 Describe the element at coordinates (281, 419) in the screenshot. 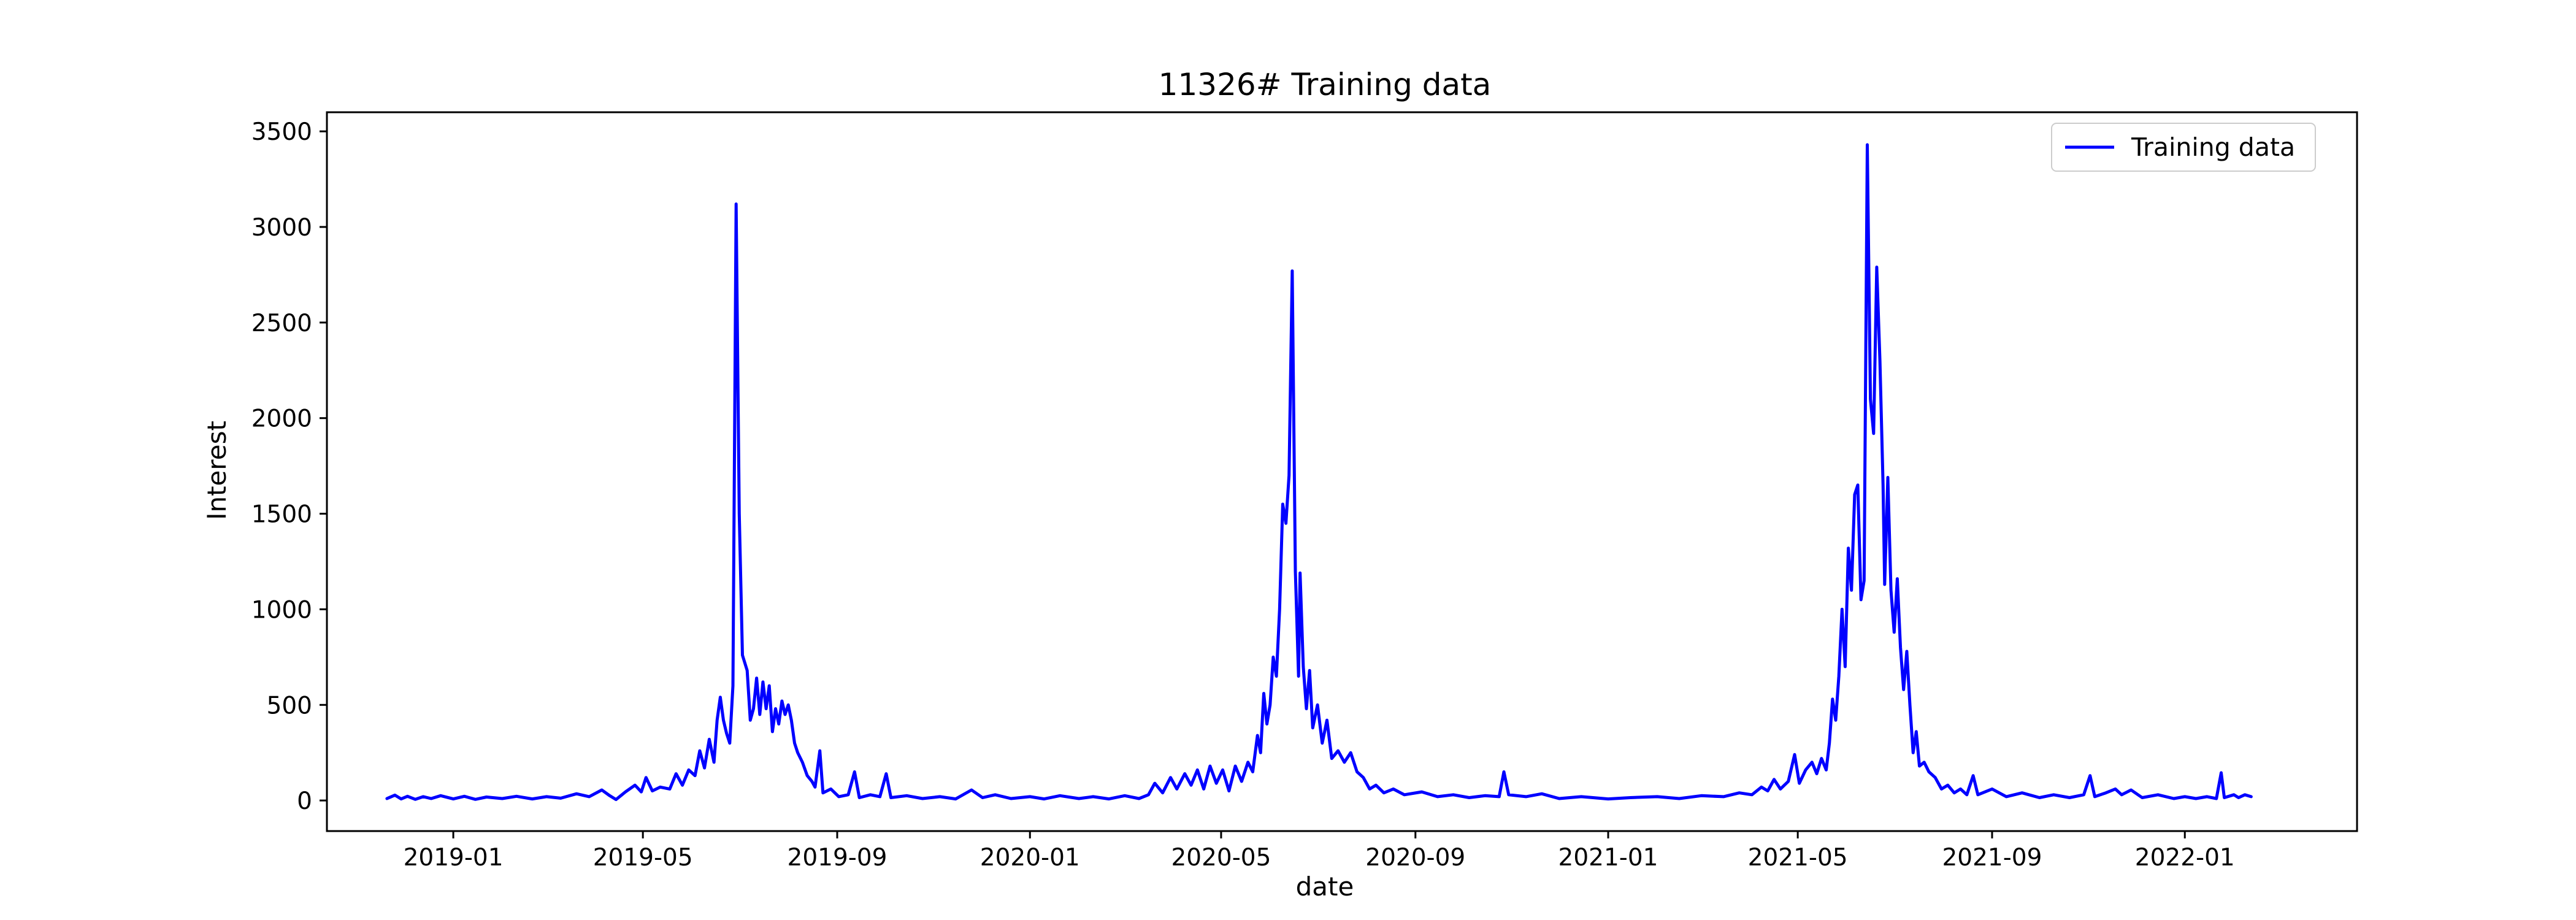

I see `y-tick-label: 2000` at that location.